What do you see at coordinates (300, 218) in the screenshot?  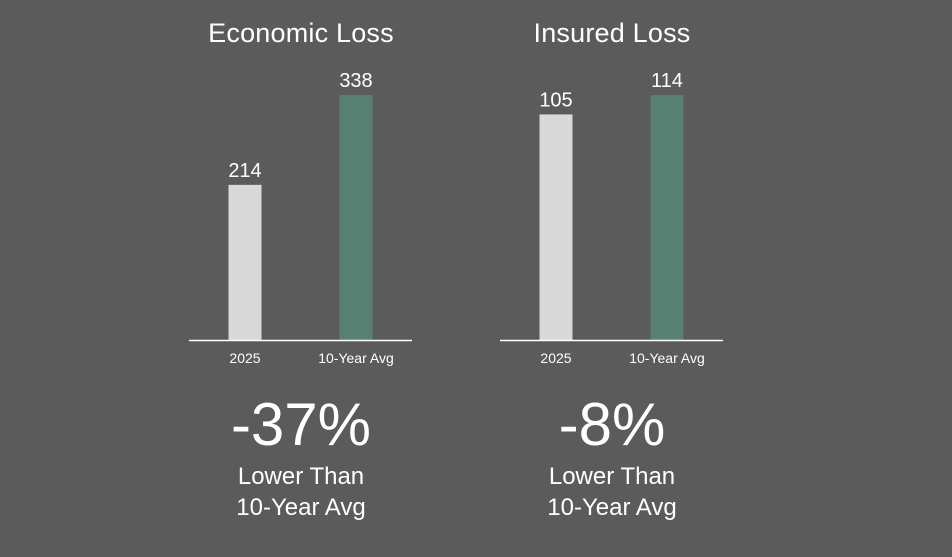 I see `economic-loss-svg: 214 2025 338 10-Year Avg` at bounding box center [300, 218].